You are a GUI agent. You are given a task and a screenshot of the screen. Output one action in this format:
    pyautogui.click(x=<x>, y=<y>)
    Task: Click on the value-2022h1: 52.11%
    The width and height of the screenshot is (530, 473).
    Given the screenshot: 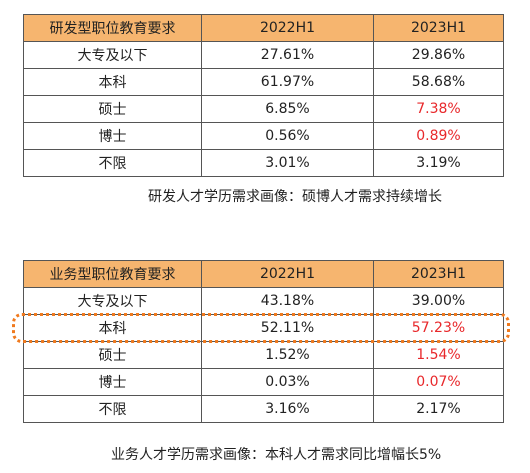 What is the action you would take?
    pyautogui.click(x=287, y=328)
    